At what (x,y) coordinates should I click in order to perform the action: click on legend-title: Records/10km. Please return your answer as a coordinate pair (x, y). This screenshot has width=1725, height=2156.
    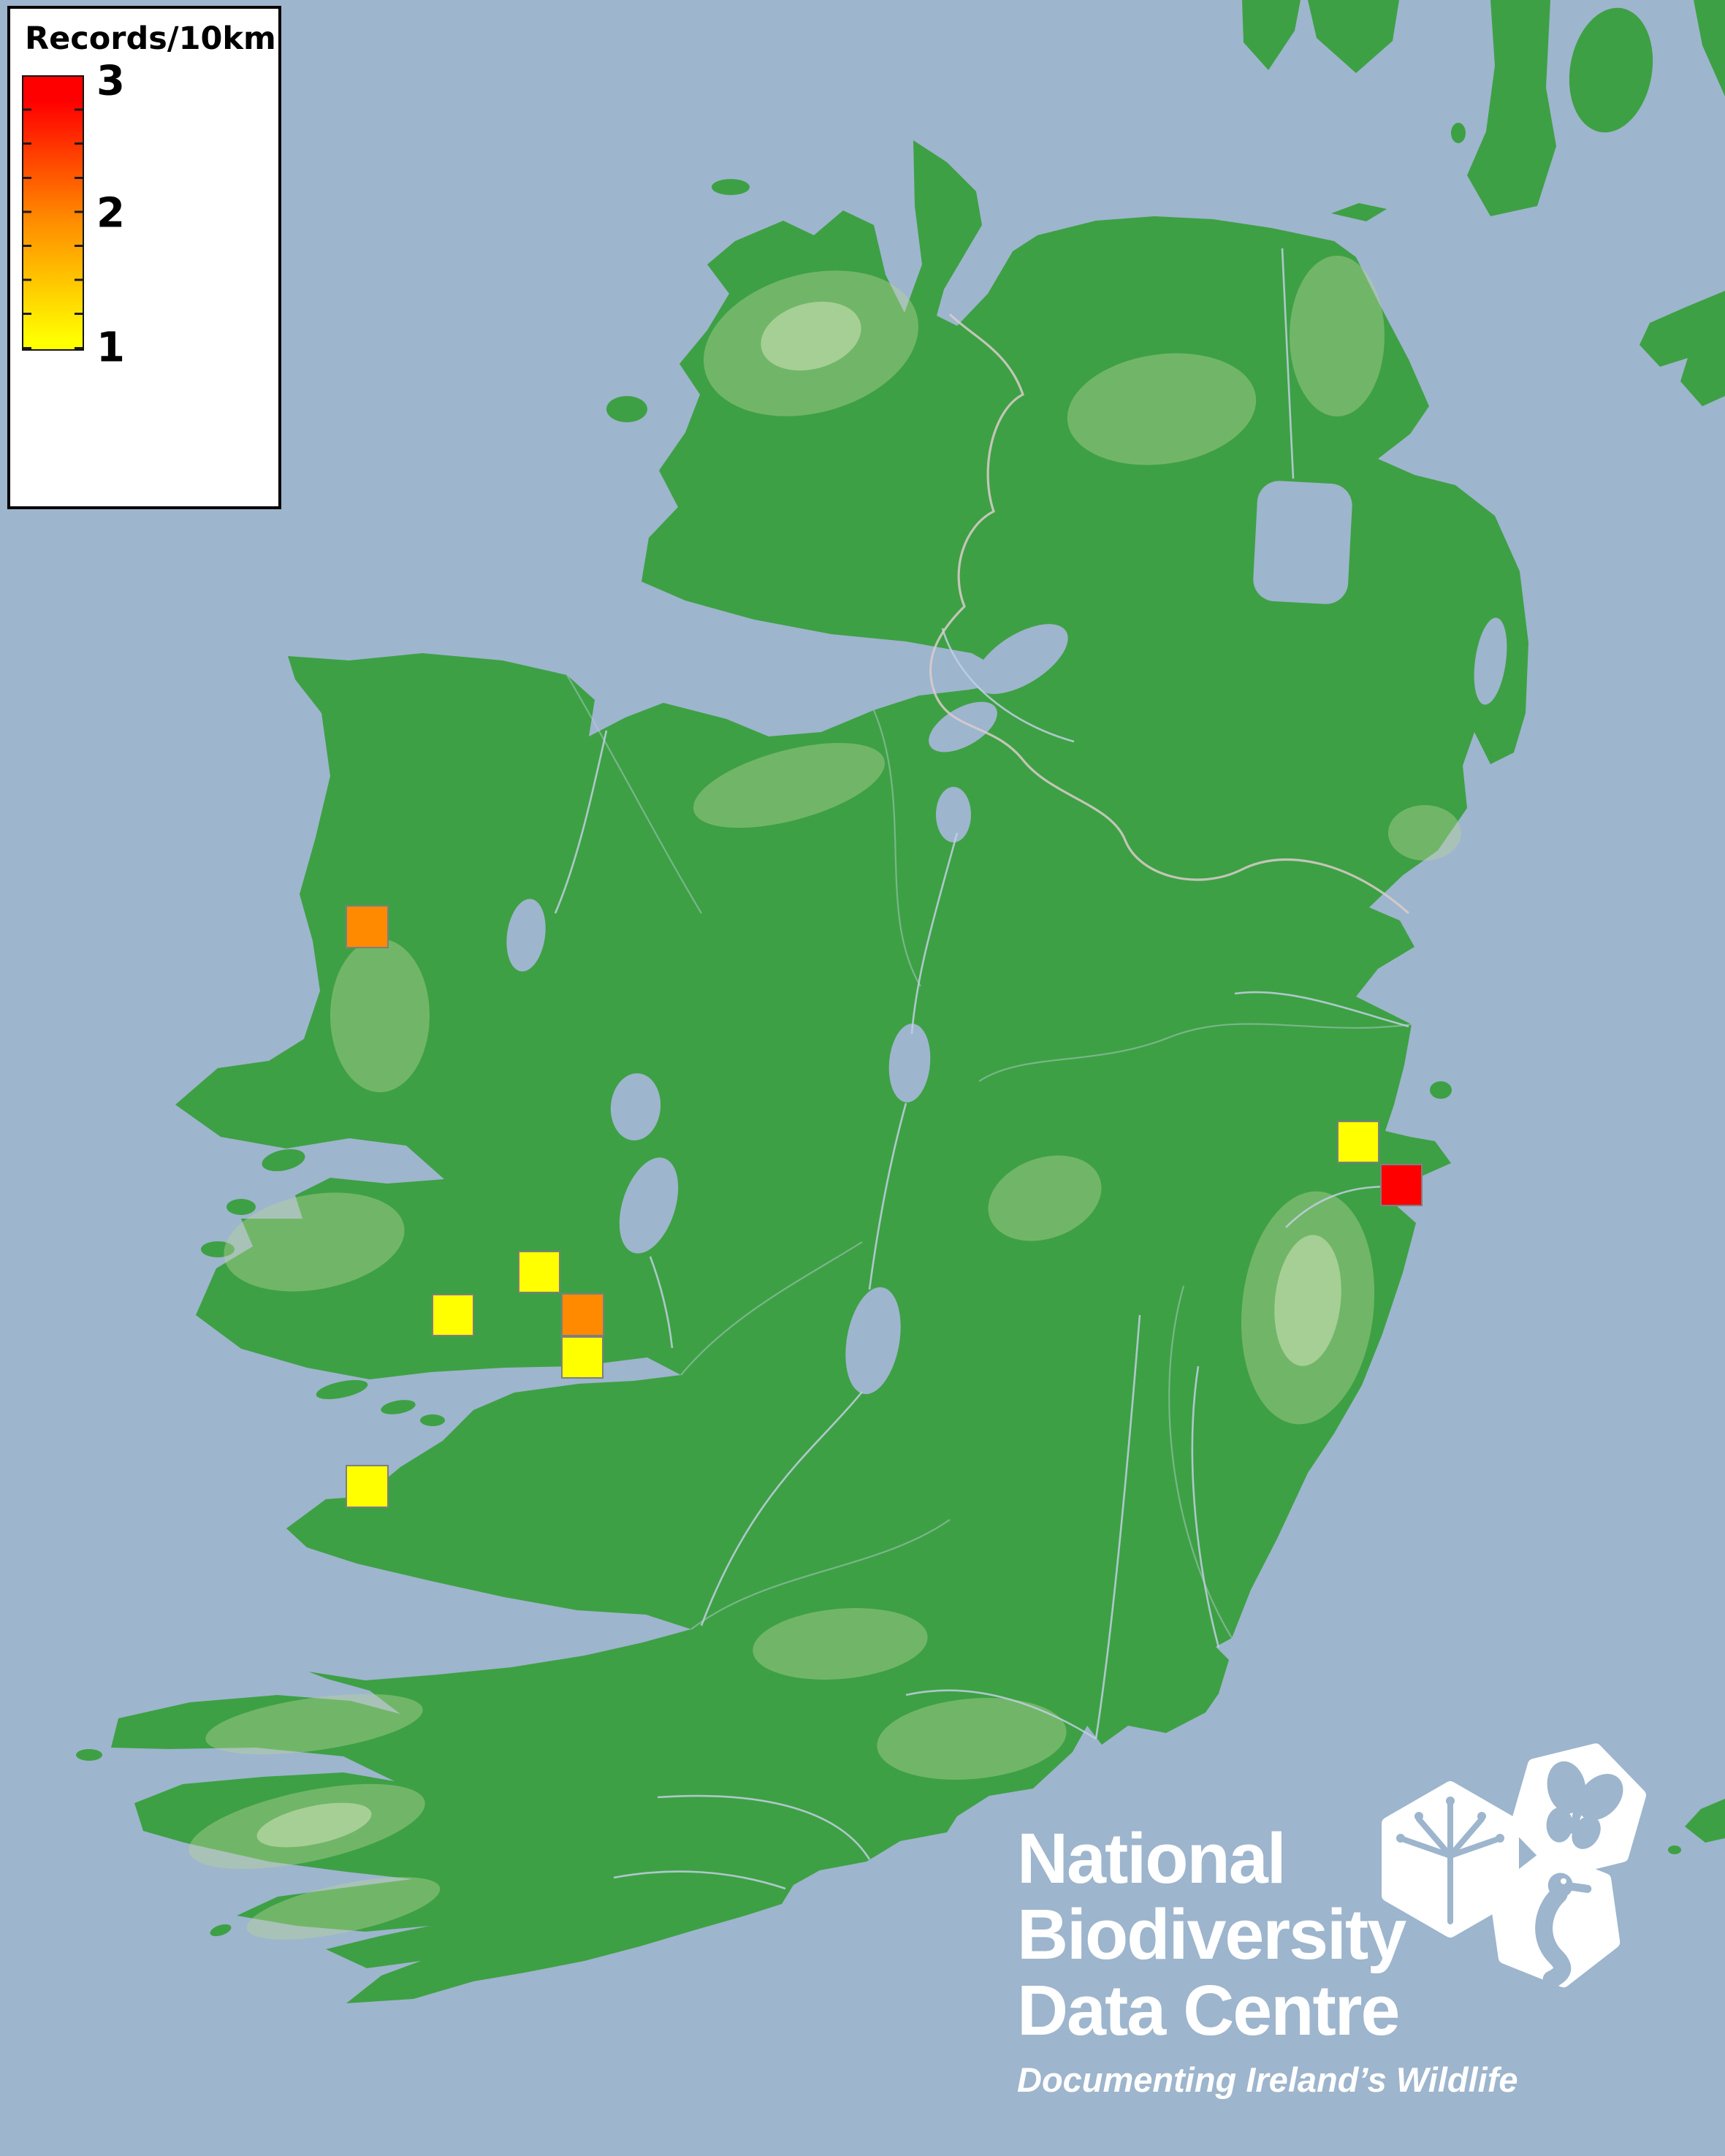
    Looking at the image, I should click on (151, 38).